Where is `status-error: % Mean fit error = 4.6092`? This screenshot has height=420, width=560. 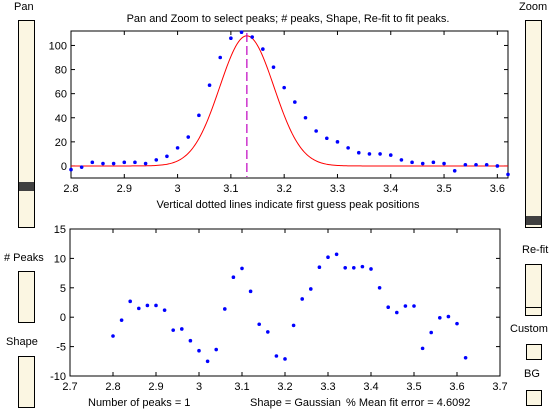 status-error: % Mean fit error = 4.6092 is located at coordinates (408, 403).